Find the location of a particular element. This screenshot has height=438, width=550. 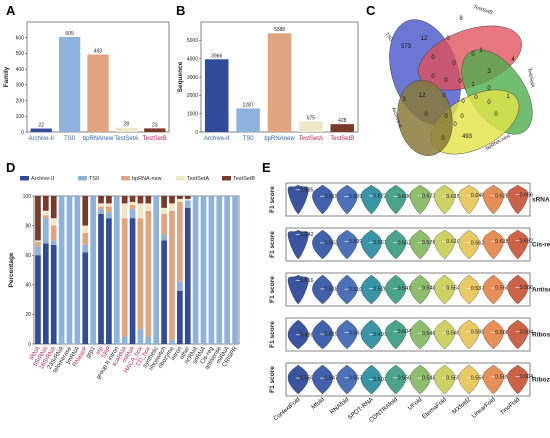

chart-e-value-label: 0.567 is located at coordinates (380, 243).